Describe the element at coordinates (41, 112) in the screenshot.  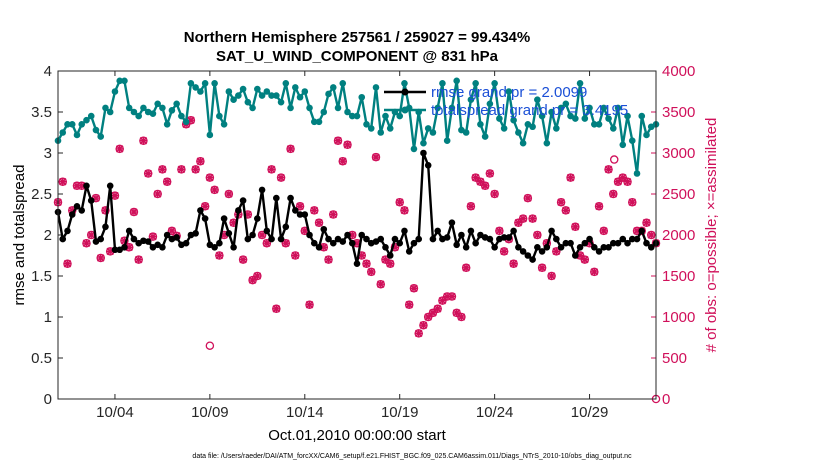
I see `y-left-tick-label: 3.5` at that location.